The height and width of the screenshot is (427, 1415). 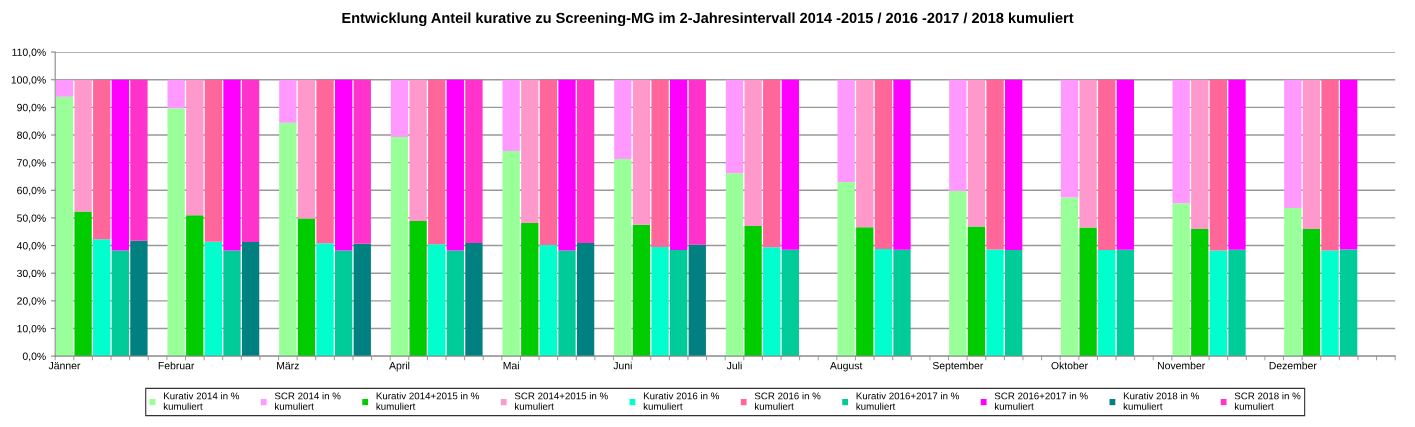 What do you see at coordinates (31, 246) in the screenshot?
I see `y-tick-label: 40,0%` at bounding box center [31, 246].